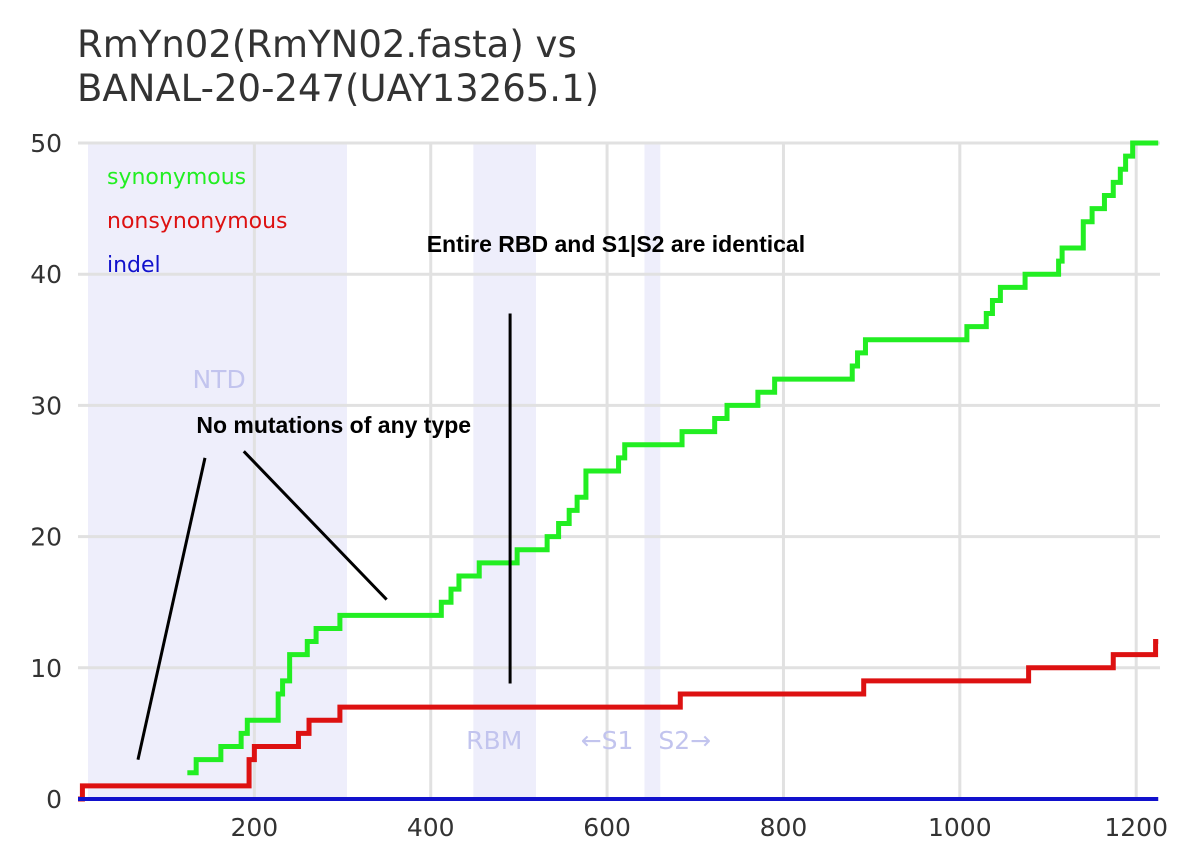 The width and height of the screenshot is (1200, 858). What do you see at coordinates (338, 88) in the screenshot?
I see `chart-title-line: BANAL-20-247(UAY13265.1)` at bounding box center [338, 88].